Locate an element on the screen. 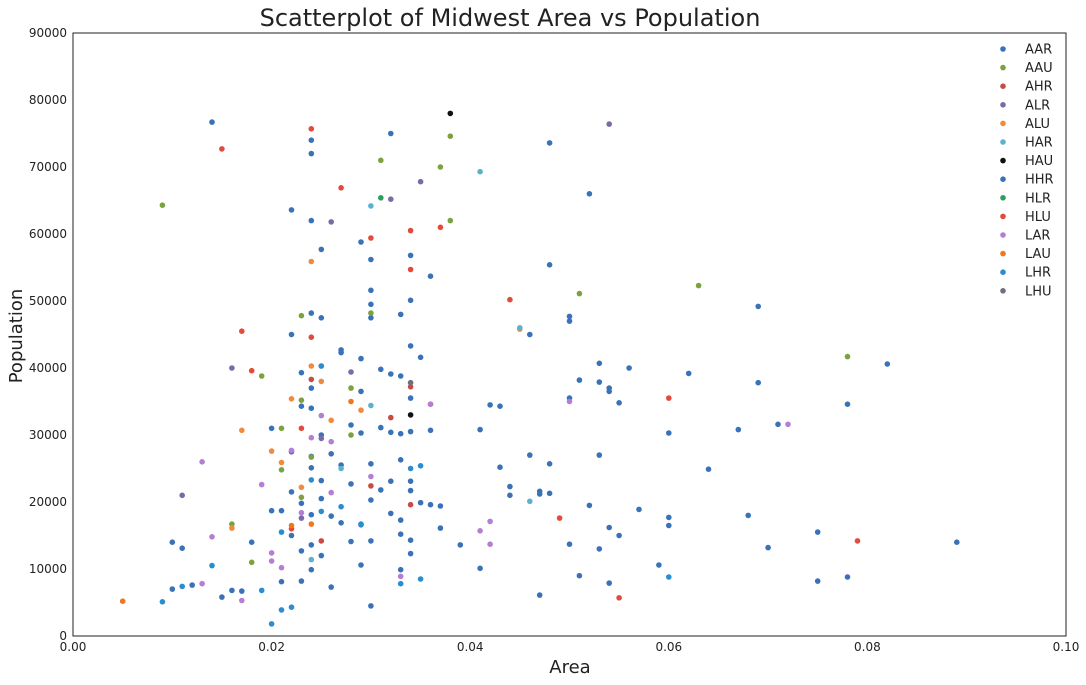 The width and height of the screenshot is (1086, 685). y-tick-label: 40000 is located at coordinates (48, 368).